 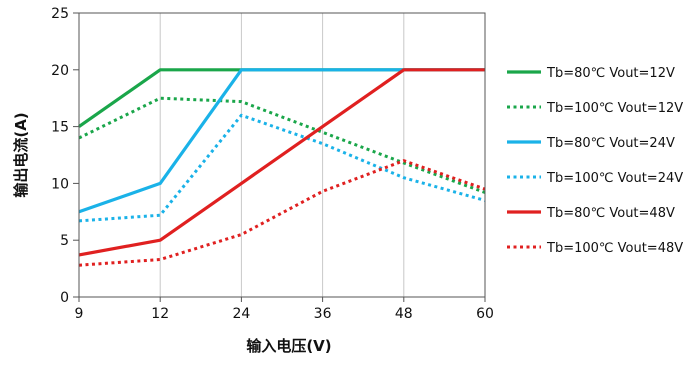 I want to click on y-tick-label: 0, so click(x=64, y=298).